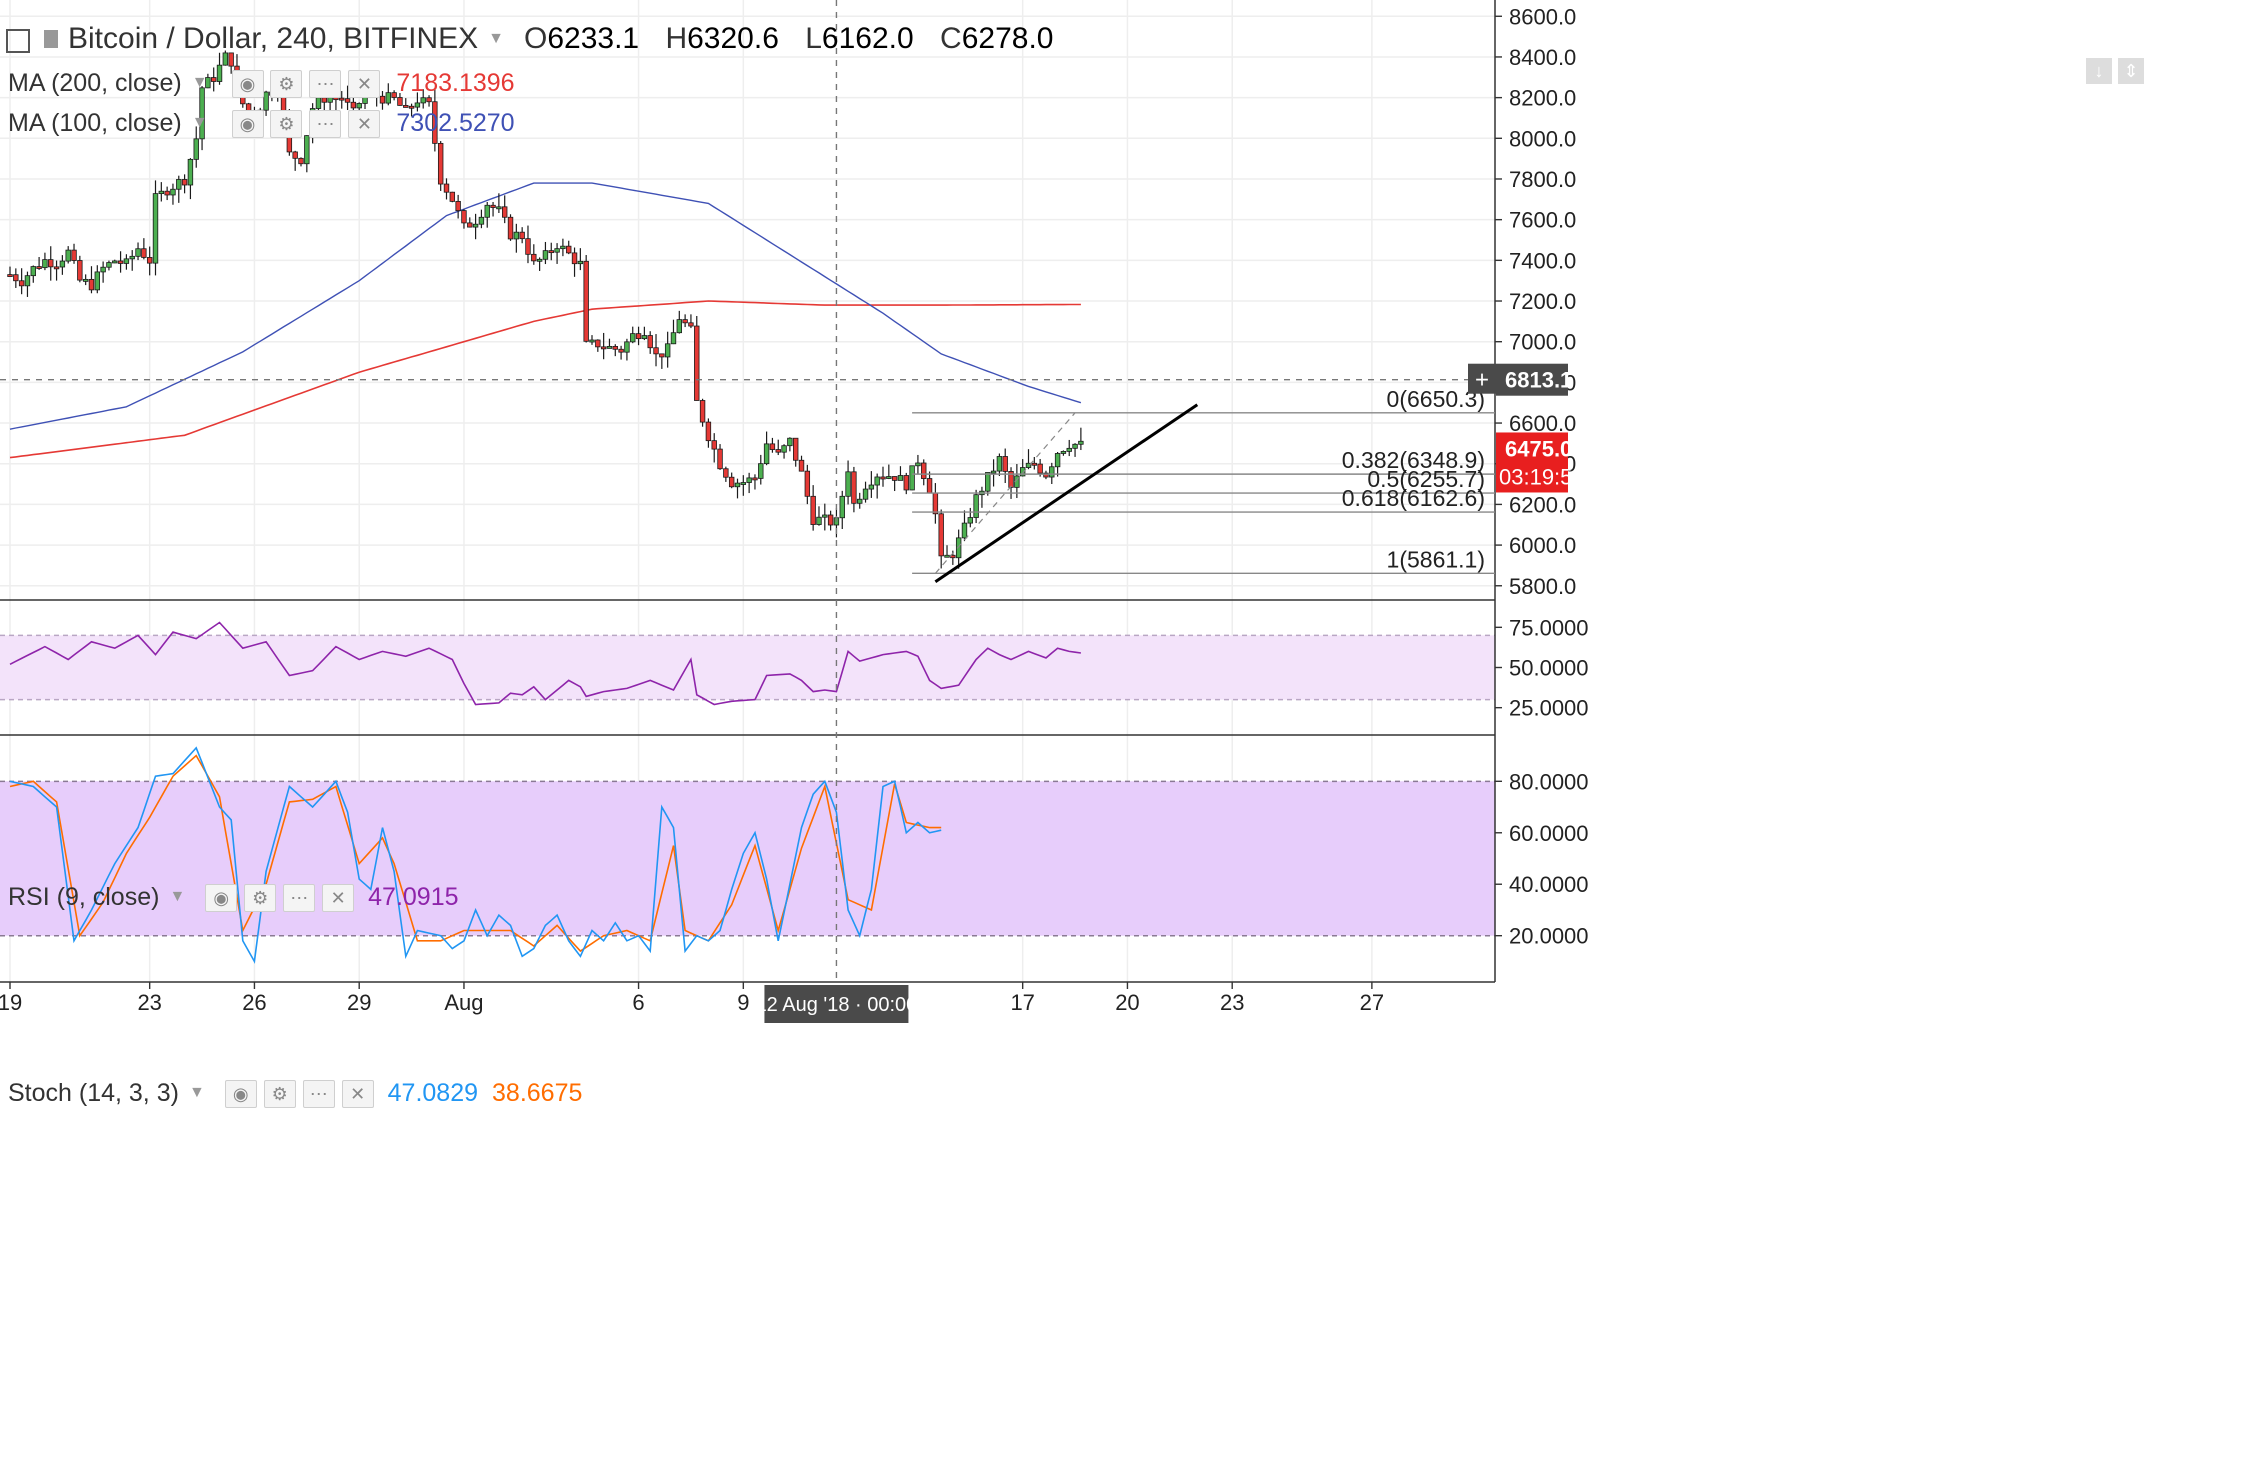  What do you see at coordinates (273, 38) in the screenshot?
I see `symbol-title: Bitcoin / Dollar, 240, BITFINEX` at bounding box center [273, 38].